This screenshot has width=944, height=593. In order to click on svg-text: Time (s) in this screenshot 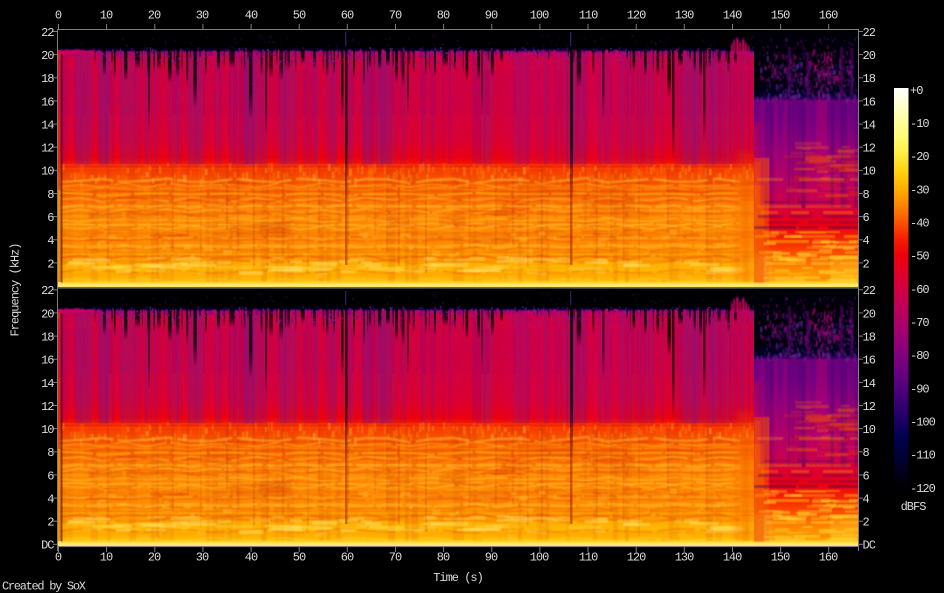, I will do `click(458, 578)`.